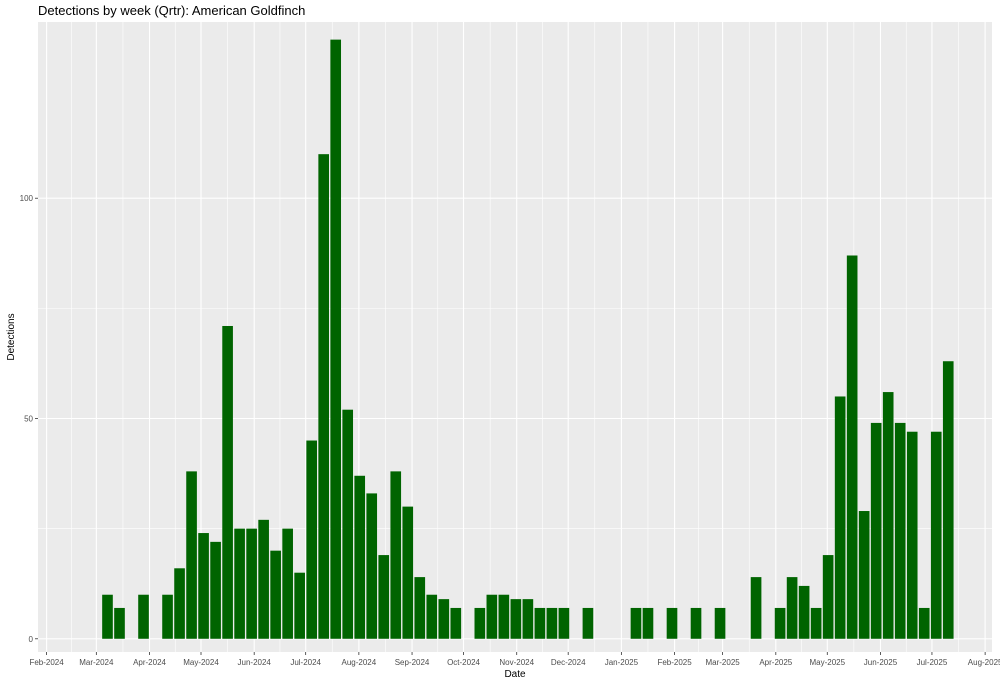 This screenshot has height=685, width=1000. I want to click on x-axis-title: Date, so click(515, 674).